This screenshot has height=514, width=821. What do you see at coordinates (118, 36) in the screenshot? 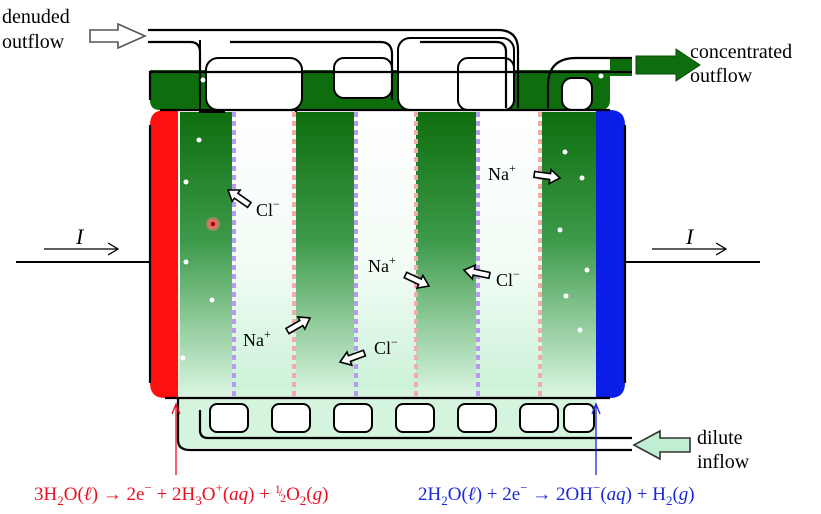
I see `denuded-outflow-arrow` at bounding box center [118, 36].